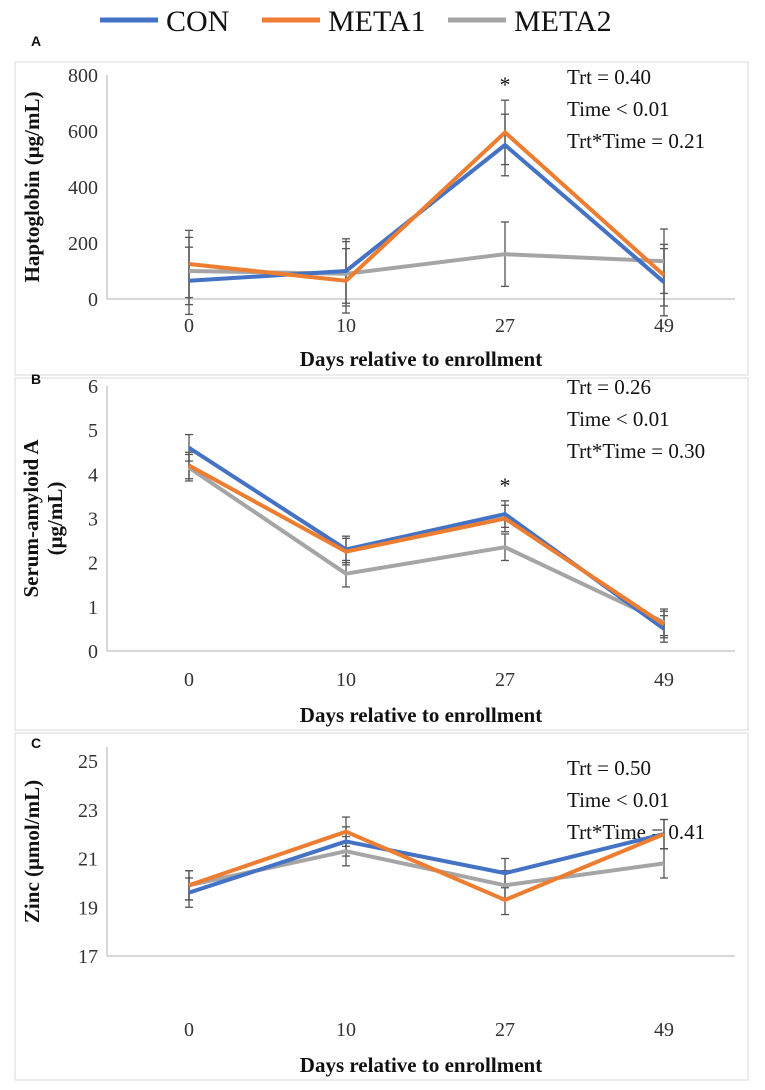 The height and width of the screenshot is (1090, 765). What do you see at coordinates (505, 1030) in the screenshot?
I see `panel-c-x-tick-label: 27` at bounding box center [505, 1030].